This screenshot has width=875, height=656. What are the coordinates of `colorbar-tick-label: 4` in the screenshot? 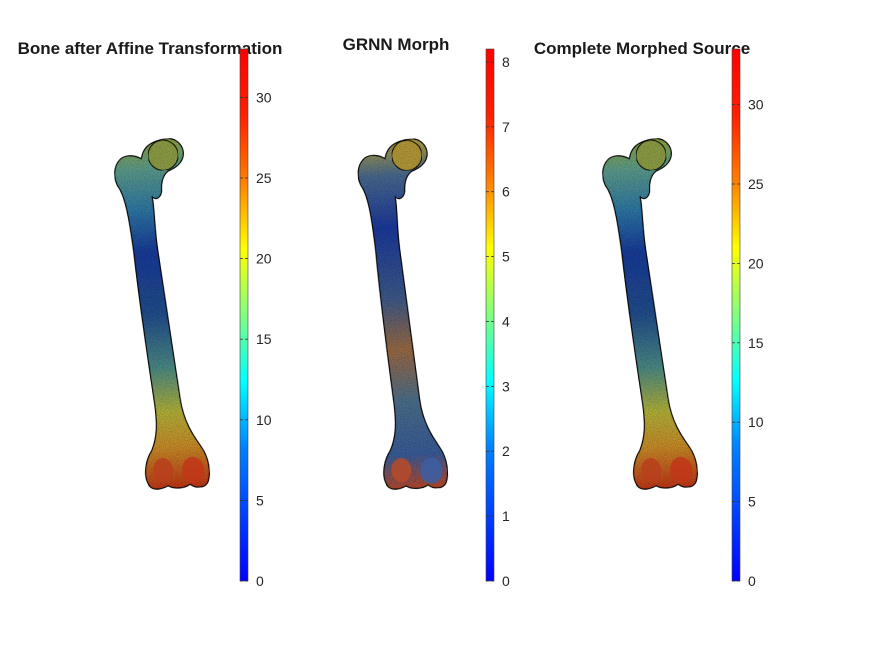 It's located at (506, 321).